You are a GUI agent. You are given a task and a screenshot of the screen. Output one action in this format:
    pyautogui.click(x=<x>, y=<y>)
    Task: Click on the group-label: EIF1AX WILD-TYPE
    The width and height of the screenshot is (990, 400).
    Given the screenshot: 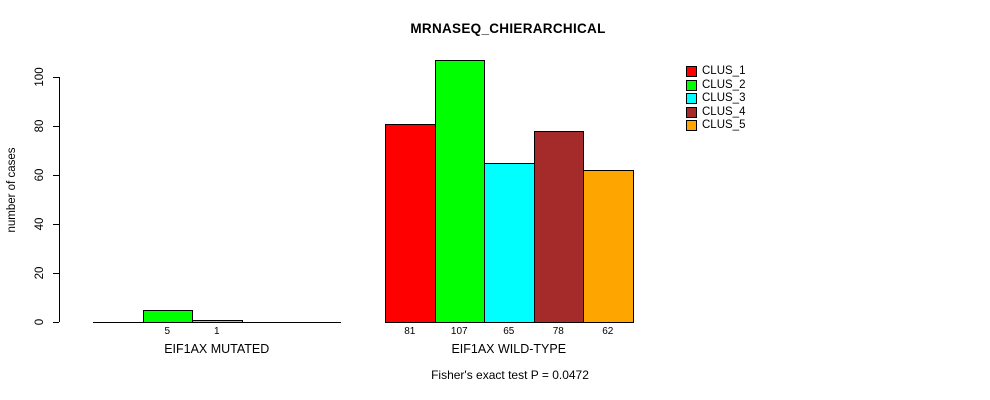 What is the action you would take?
    pyautogui.click(x=509, y=349)
    